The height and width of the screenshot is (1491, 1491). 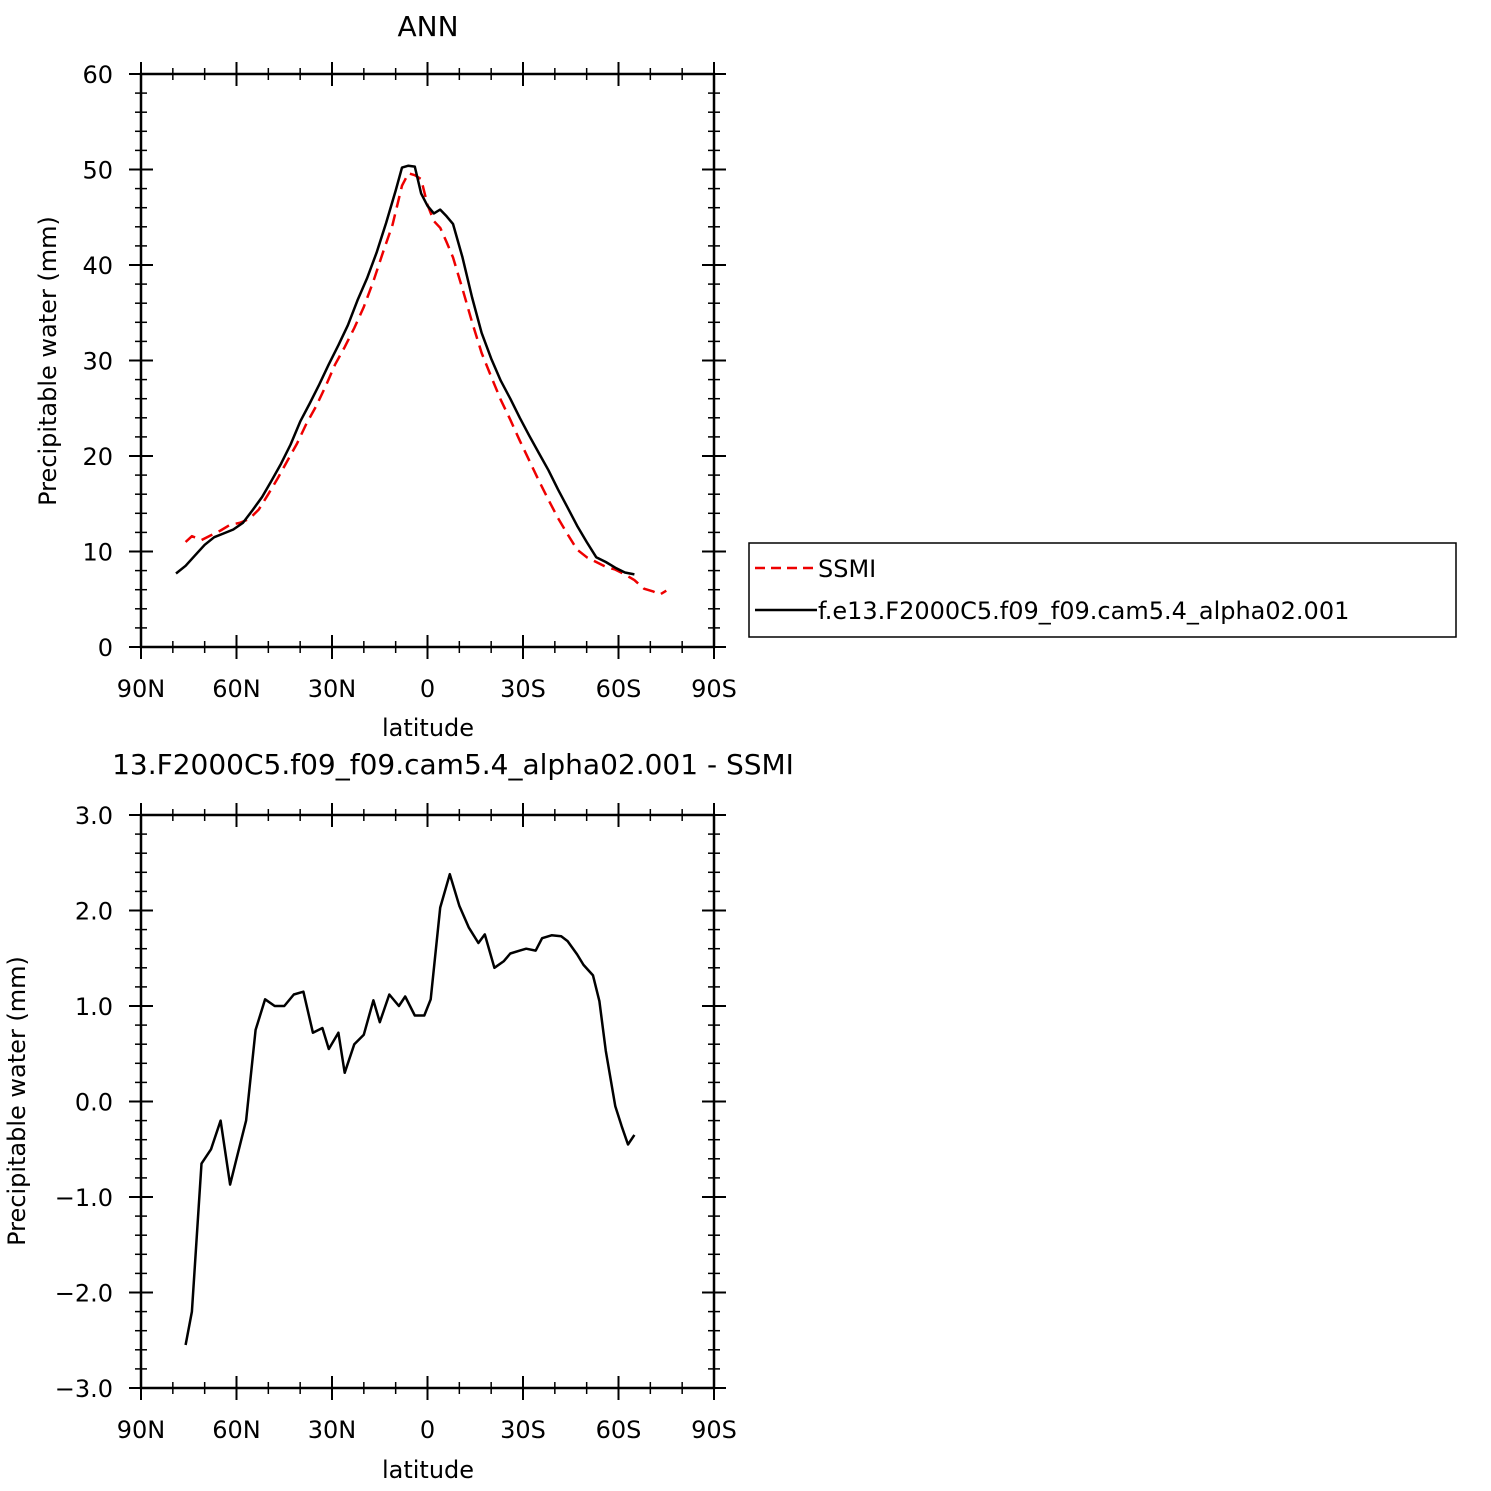 What do you see at coordinates (94, 816) in the screenshot?
I see `y-tick-label: 3.0` at bounding box center [94, 816].